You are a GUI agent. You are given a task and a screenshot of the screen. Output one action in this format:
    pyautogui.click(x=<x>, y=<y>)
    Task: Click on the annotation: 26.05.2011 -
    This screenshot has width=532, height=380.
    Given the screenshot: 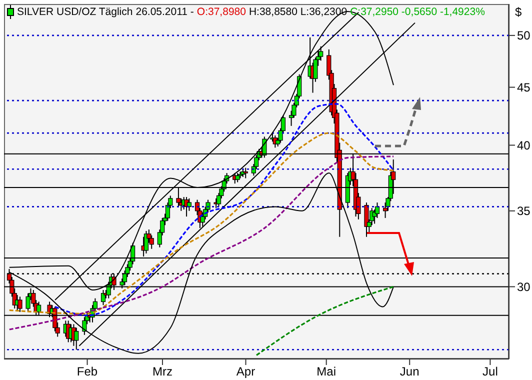 What is the action you would take?
    pyautogui.click(x=165, y=12)
    